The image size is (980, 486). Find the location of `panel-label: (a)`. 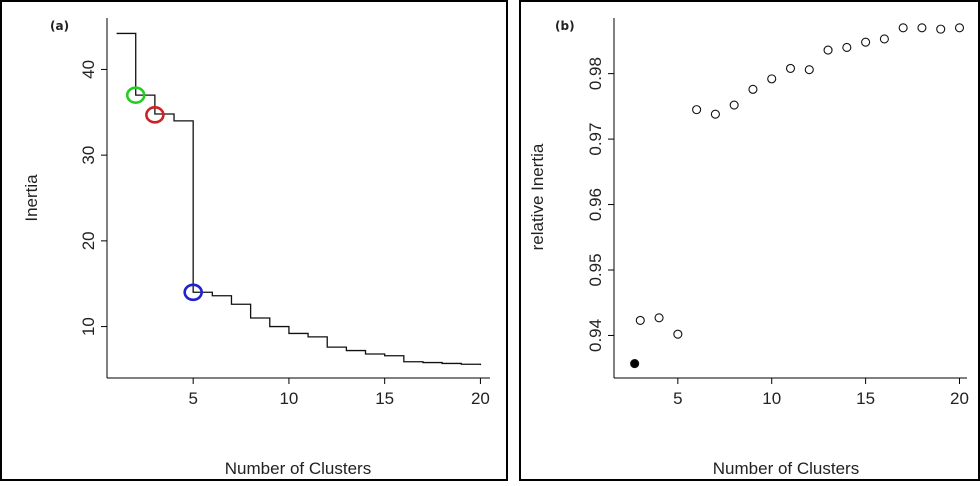

panel-label: (a) is located at coordinates (59, 26).